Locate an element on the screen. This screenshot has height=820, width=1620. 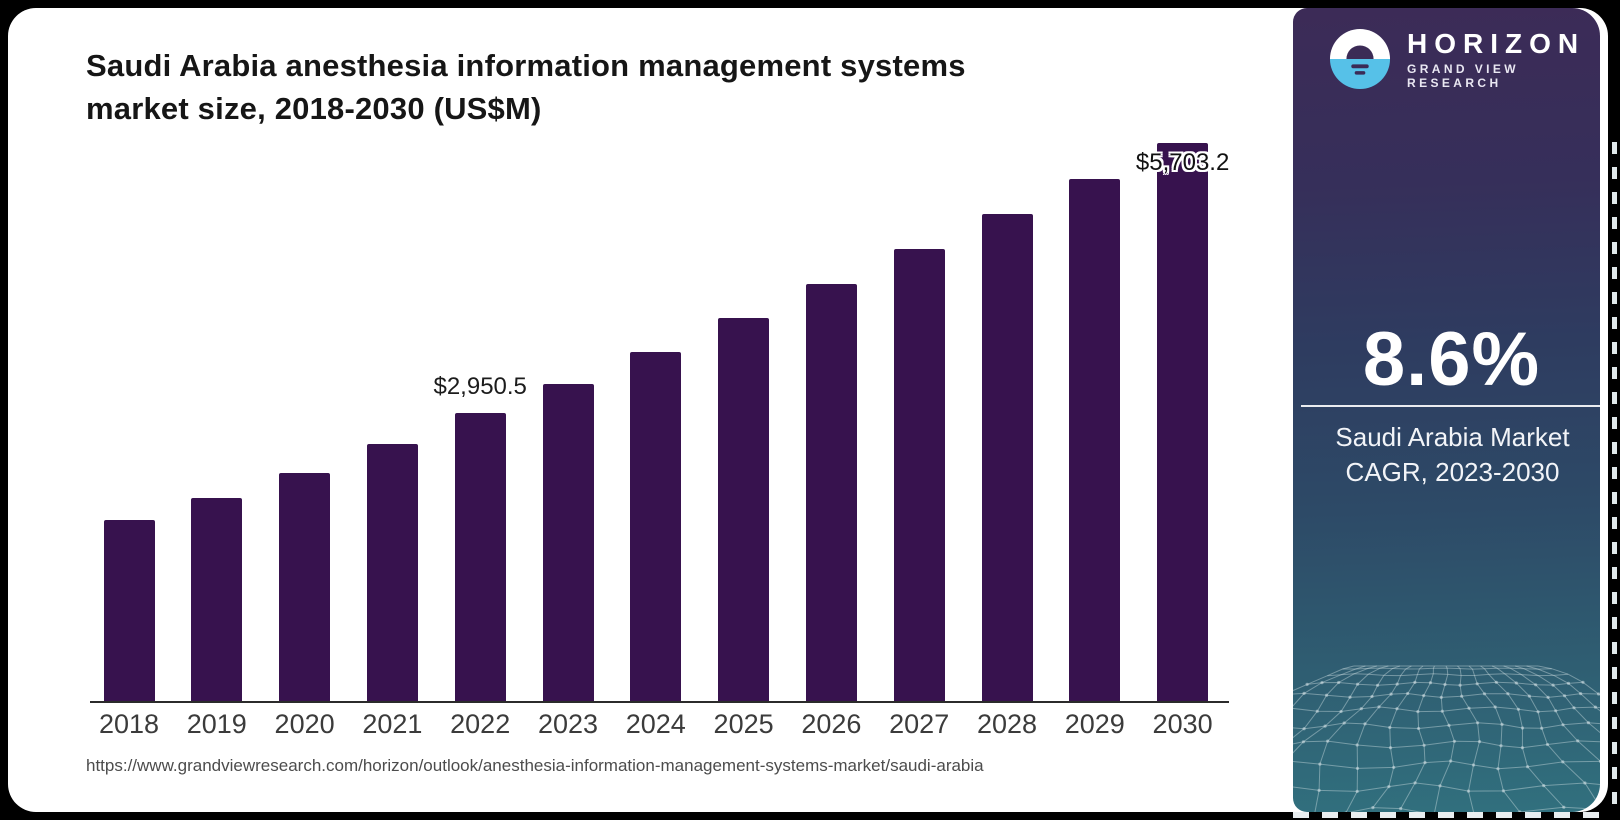
bar-value-label-2022: $2,950.5 is located at coordinates (480, 386).